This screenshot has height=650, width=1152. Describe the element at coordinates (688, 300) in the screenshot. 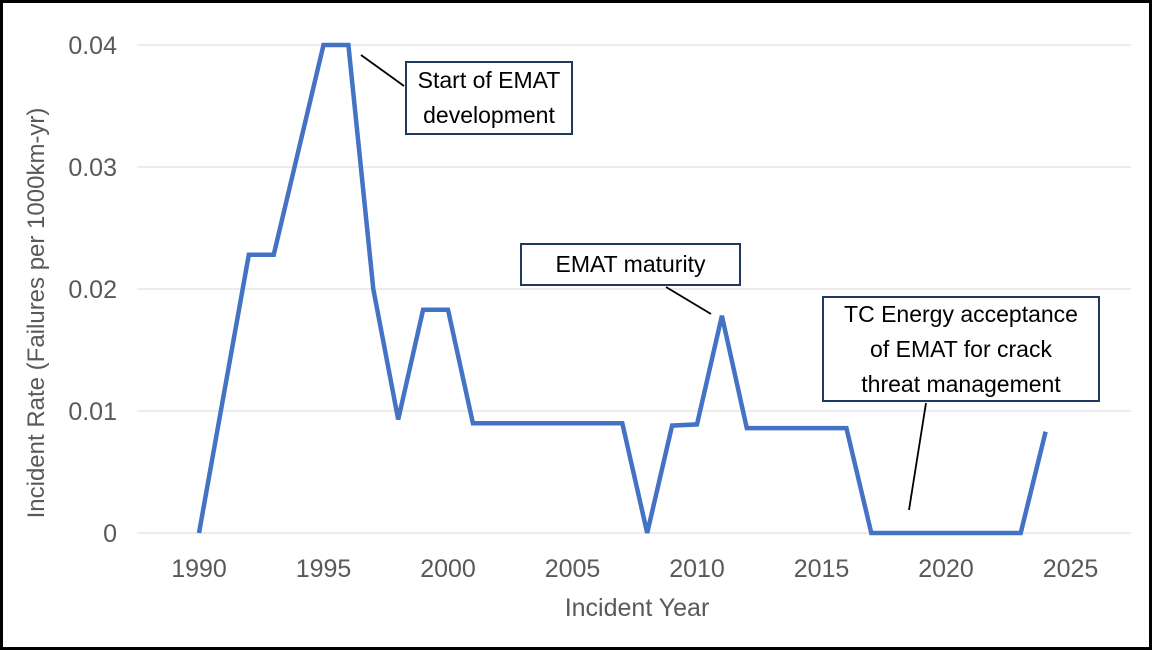

I see `leader-line-emat-maturity` at that location.